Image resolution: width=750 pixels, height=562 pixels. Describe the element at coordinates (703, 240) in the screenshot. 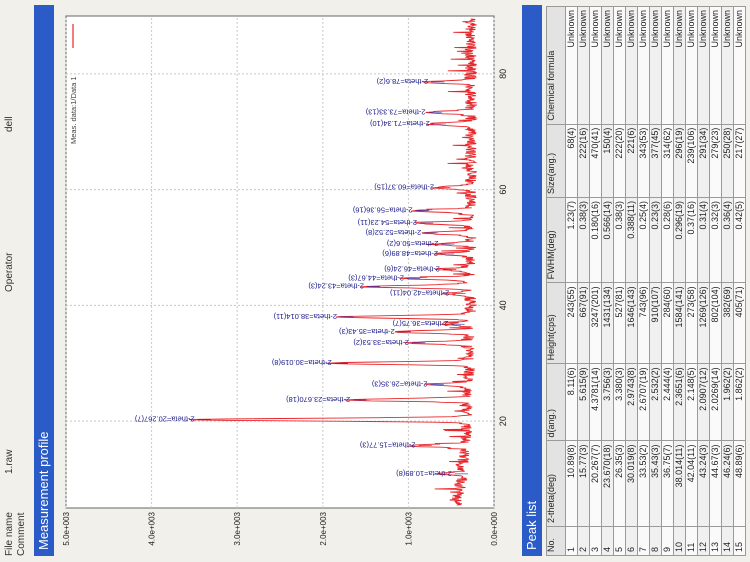

I see `table-cell: 0.31(4)` at that location.